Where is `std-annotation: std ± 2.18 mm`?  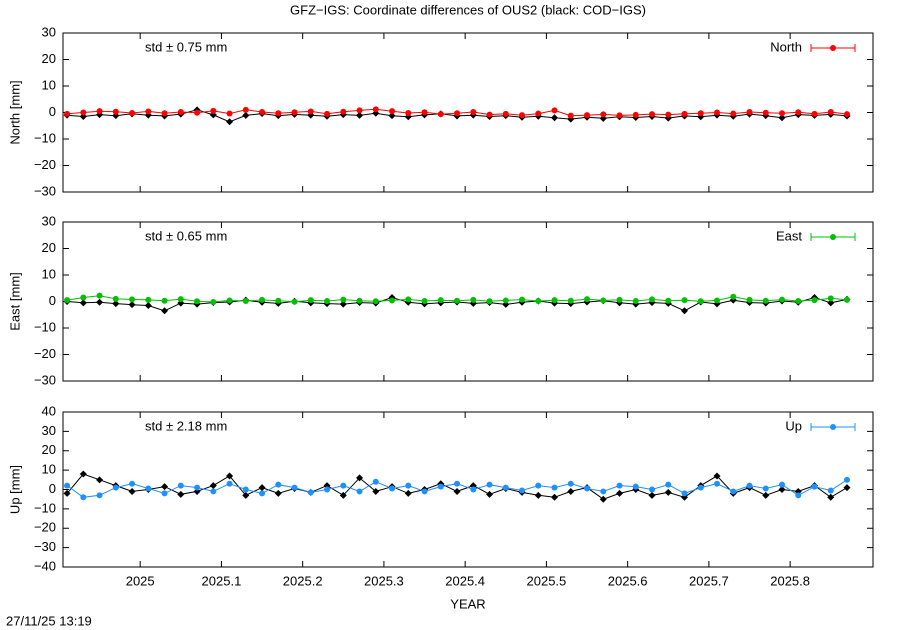 std-annotation: std ± 2.18 mm is located at coordinates (186, 425).